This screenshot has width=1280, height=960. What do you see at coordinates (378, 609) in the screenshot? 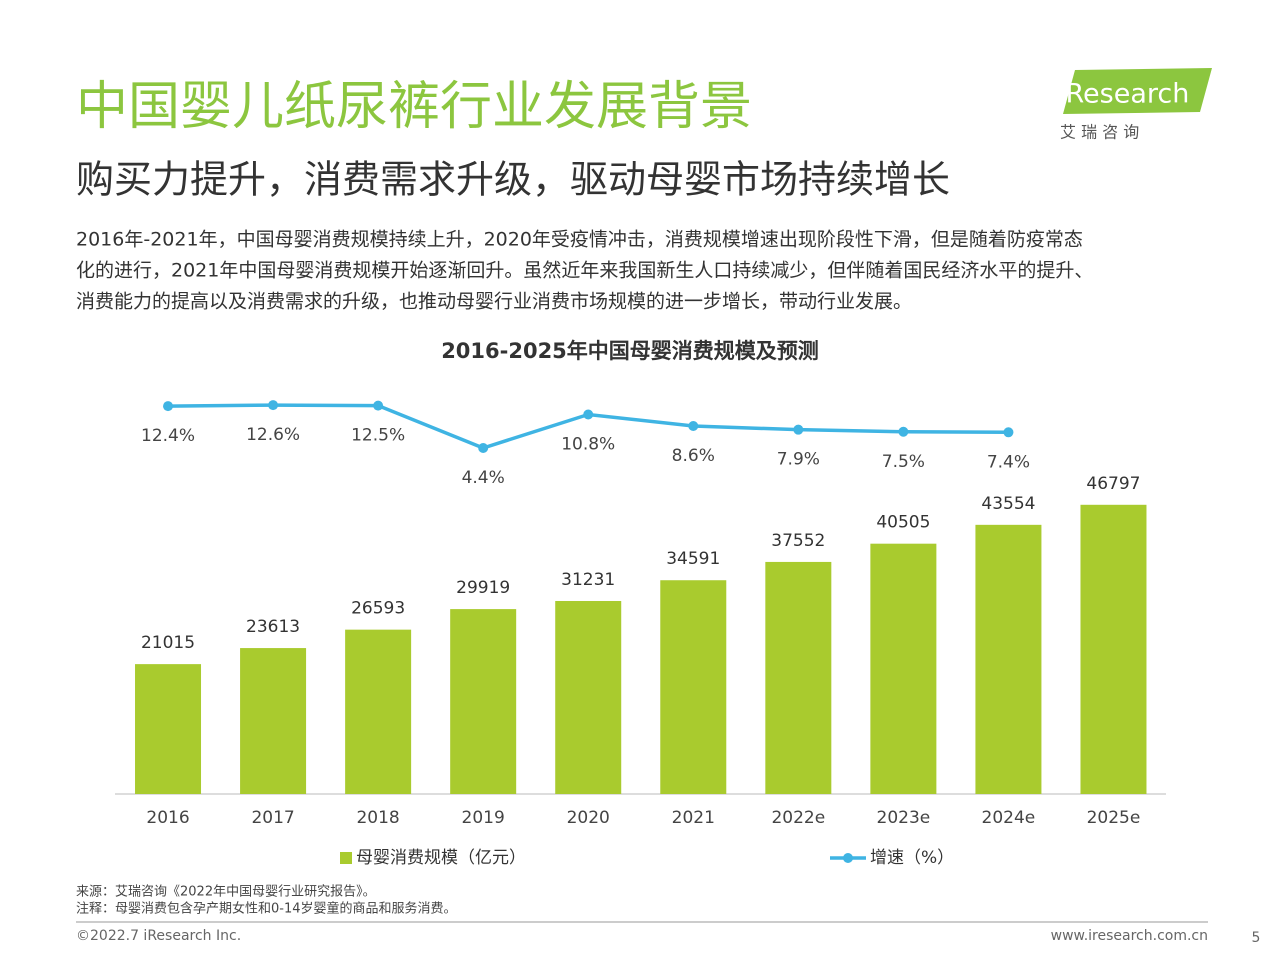
I see `data-label: 26593` at bounding box center [378, 609].